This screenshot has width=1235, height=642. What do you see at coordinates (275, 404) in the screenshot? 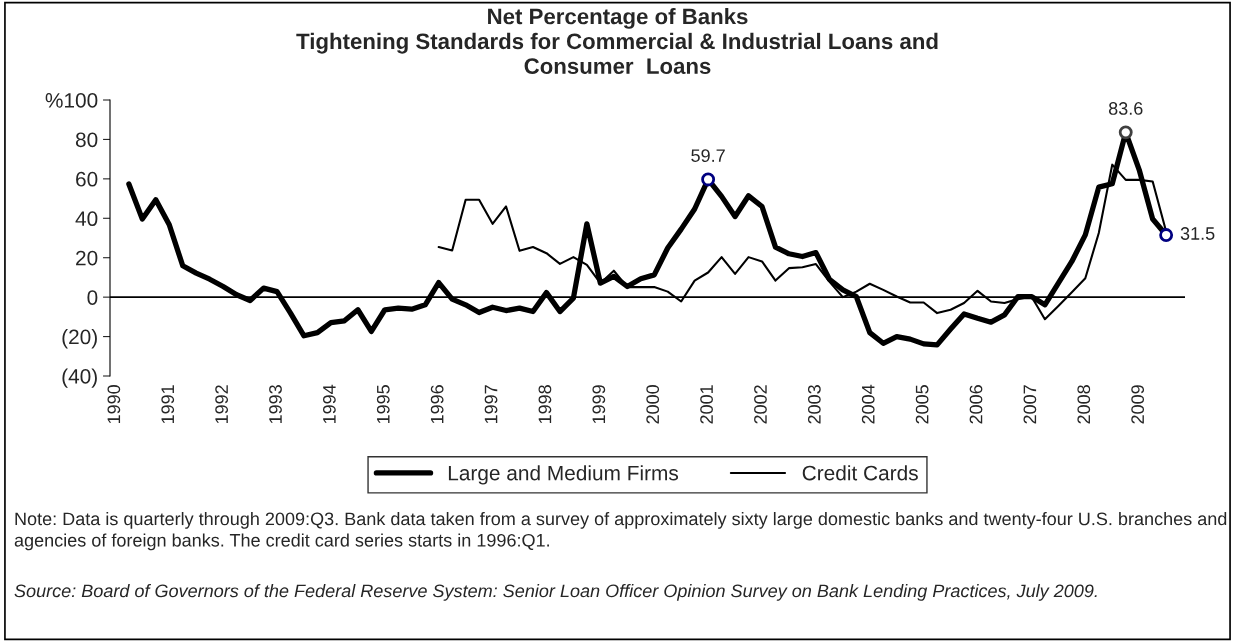
I see `x-tick-label: 1993` at bounding box center [275, 404].